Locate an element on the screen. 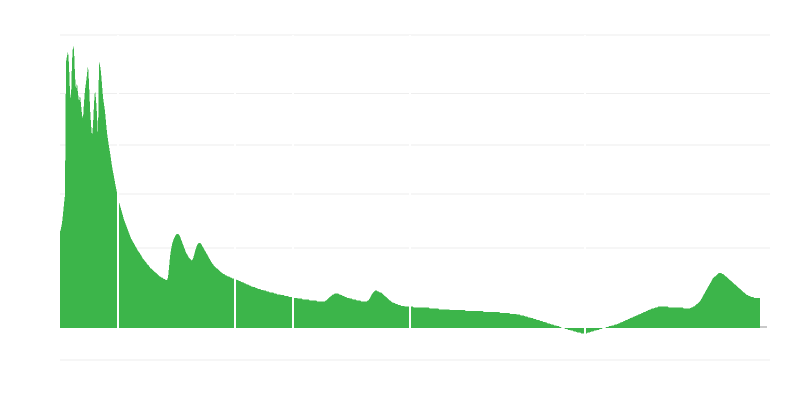  series-tail-stub is located at coordinates (763, 327).